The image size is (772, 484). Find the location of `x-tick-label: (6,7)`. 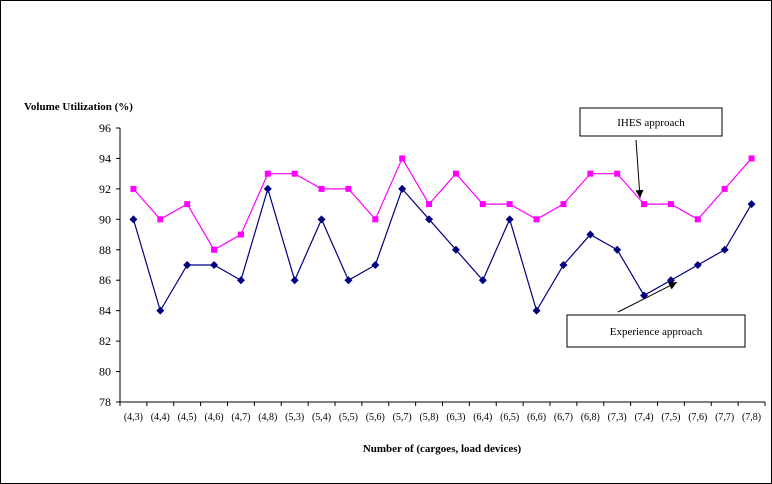

x-tick-label: (6,7) is located at coordinates (563, 417).